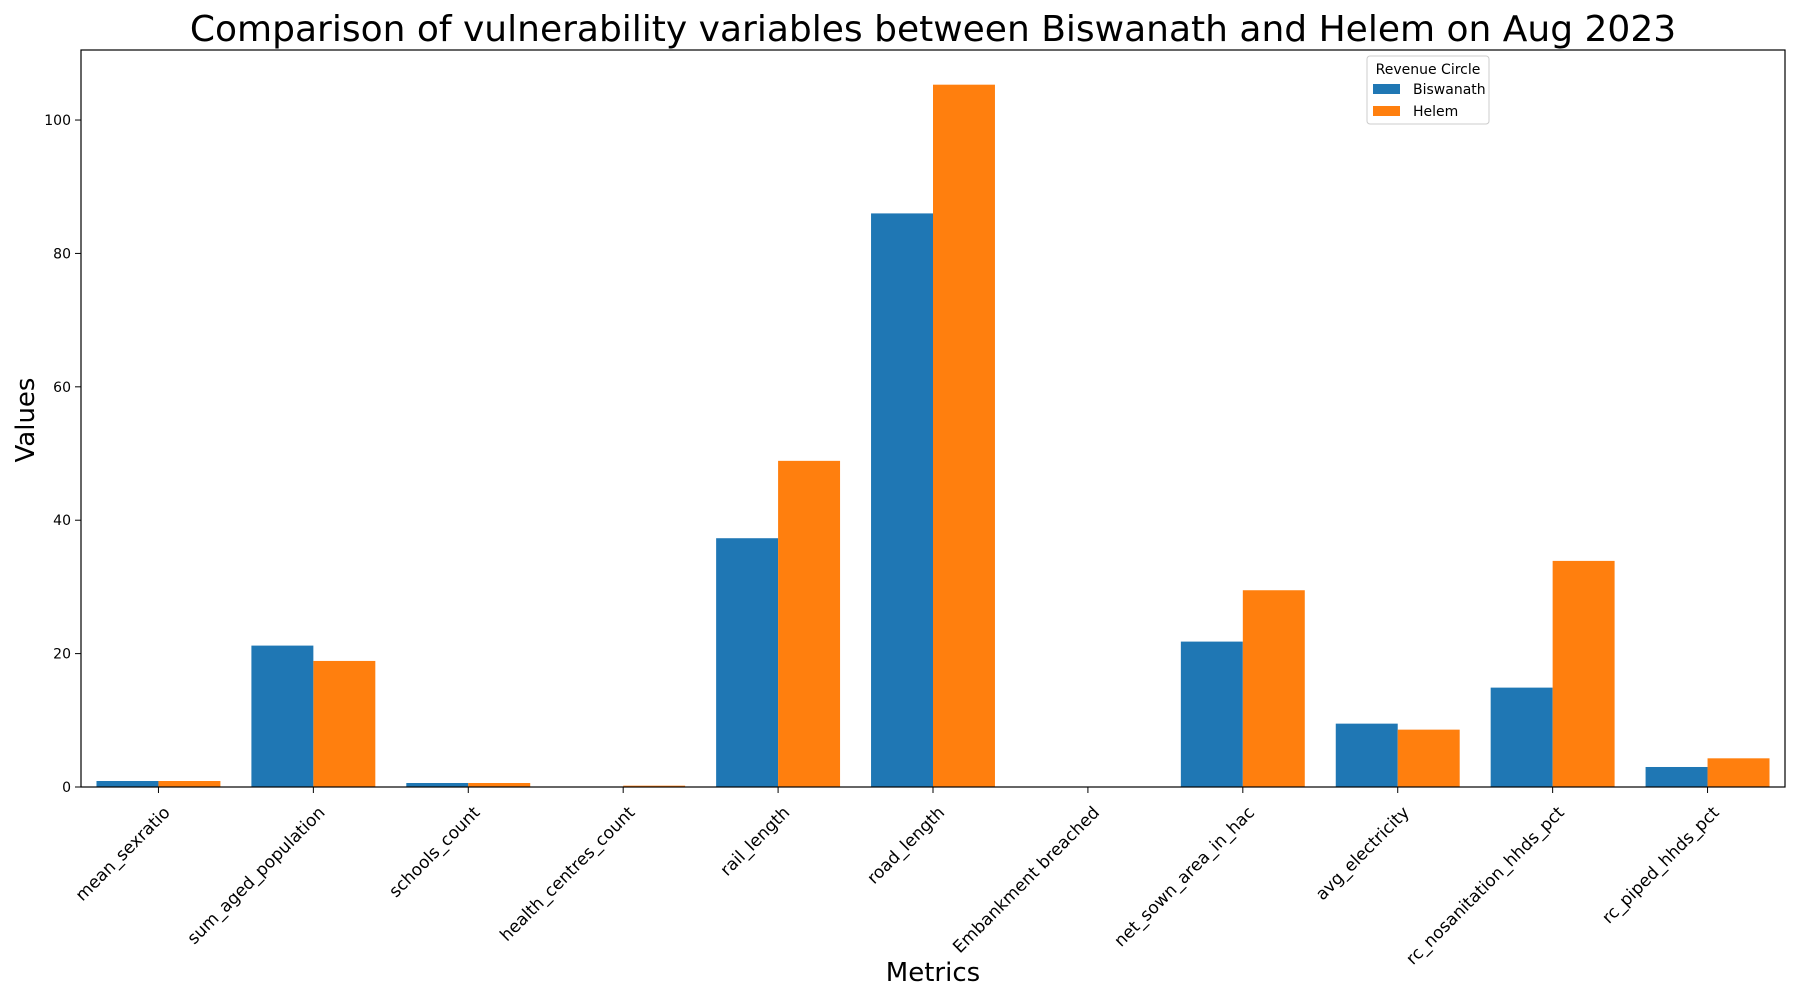 Image resolution: width=1800 pixels, height=1000 pixels. What do you see at coordinates (1363, 854) in the screenshot?
I see `x-tick-label: avg_electricity` at bounding box center [1363, 854].